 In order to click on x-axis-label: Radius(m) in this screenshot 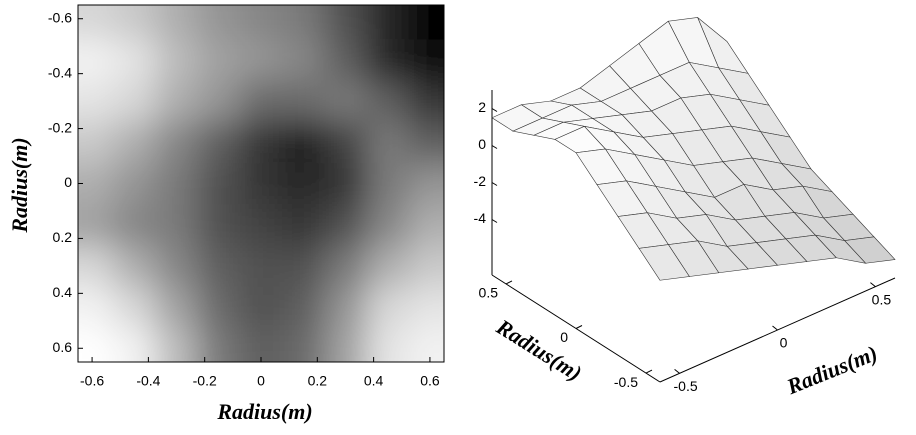, I will do `click(264, 411)`.